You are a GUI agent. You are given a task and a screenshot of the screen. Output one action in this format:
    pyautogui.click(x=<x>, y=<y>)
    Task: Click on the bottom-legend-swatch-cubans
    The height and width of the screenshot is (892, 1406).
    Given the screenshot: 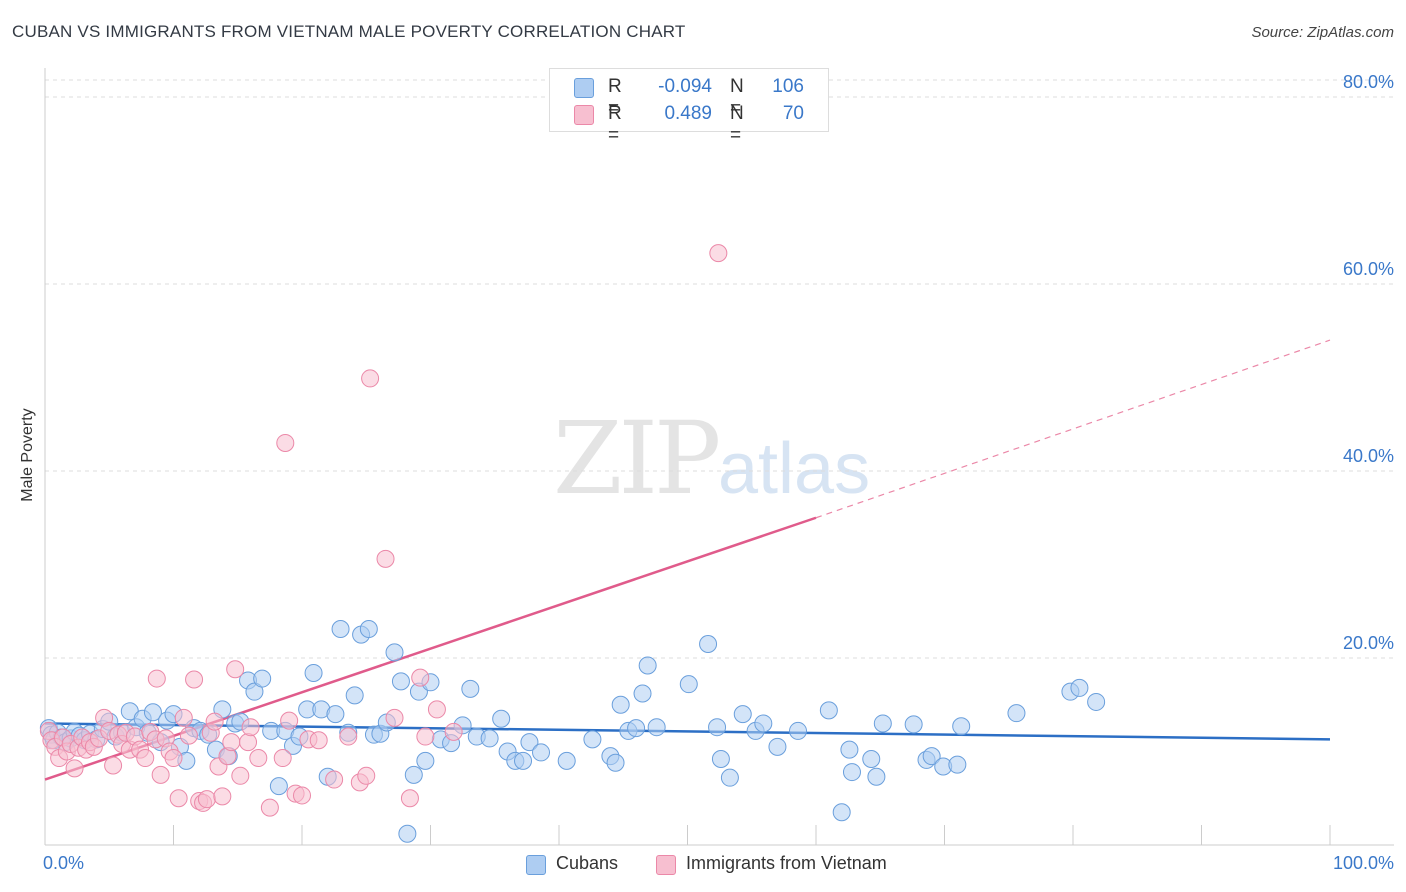 What is the action you would take?
    pyautogui.click(x=536, y=865)
    